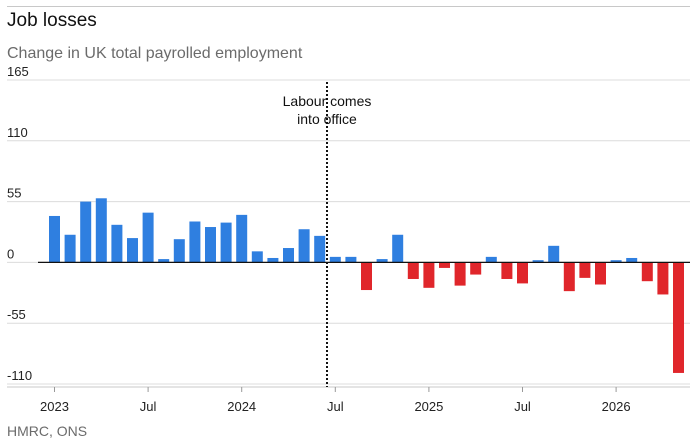  I want to click on annotation-text: into office, so click(327, 119).